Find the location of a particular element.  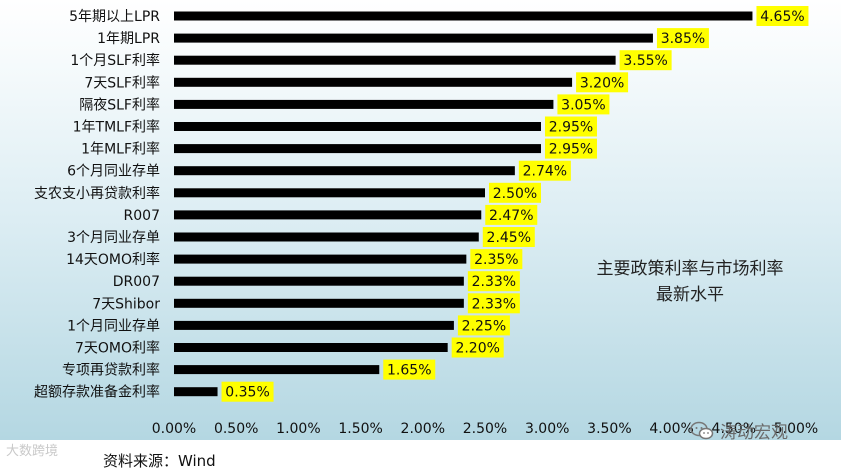

category-label: DR007 is located at coordinates (136, 282).